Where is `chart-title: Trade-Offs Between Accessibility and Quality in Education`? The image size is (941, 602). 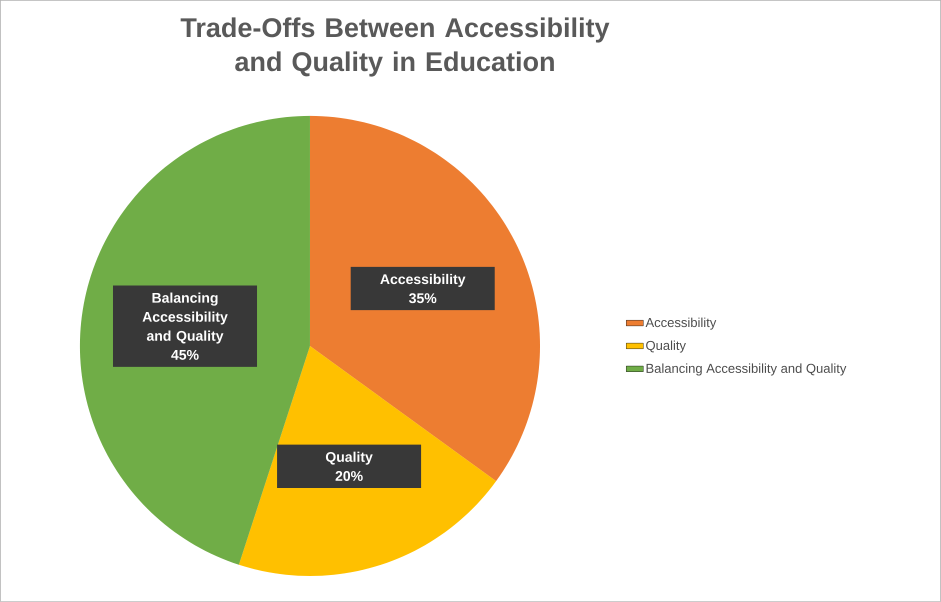 chart-title: Trade-Offs Between Accessibility and Quality in Education is located at coordinates (395, 47).